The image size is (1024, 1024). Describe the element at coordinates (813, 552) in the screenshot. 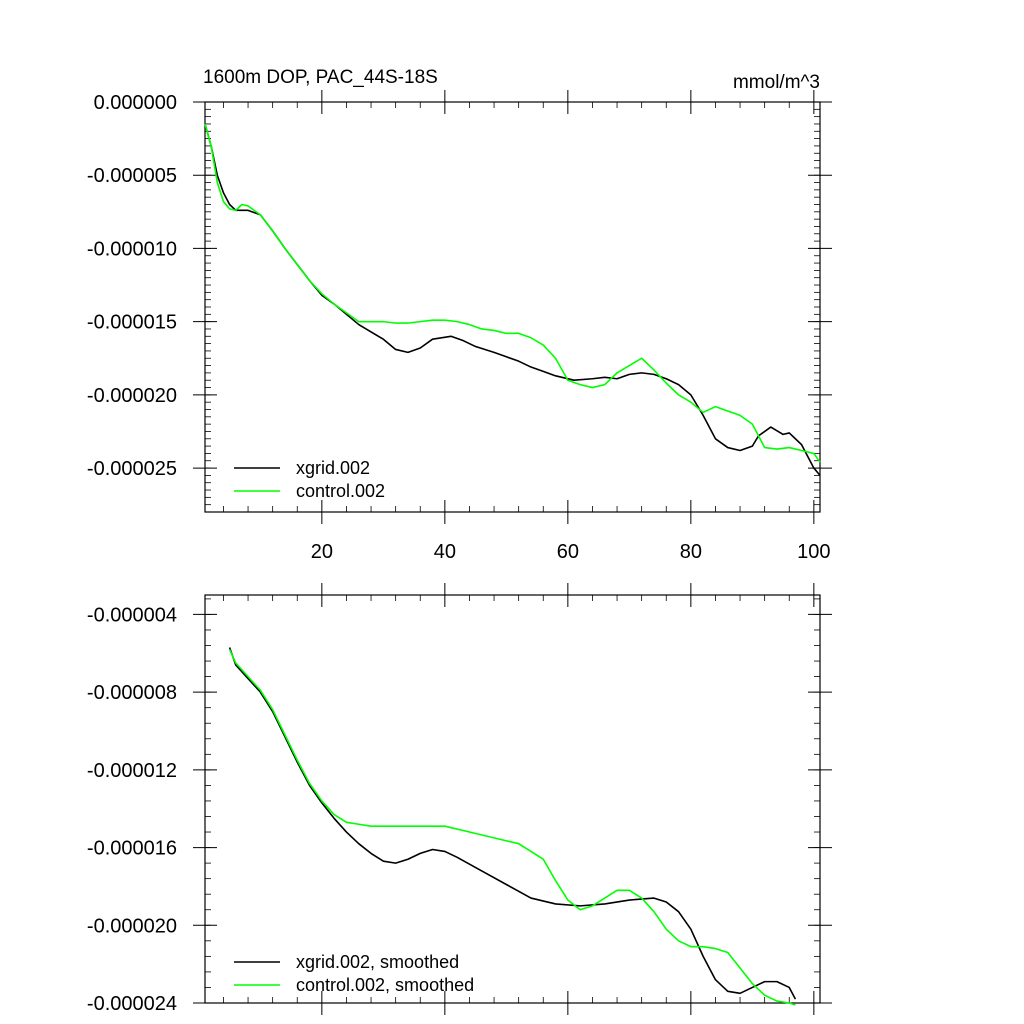

I see `x-tick-label: 100` at that location.